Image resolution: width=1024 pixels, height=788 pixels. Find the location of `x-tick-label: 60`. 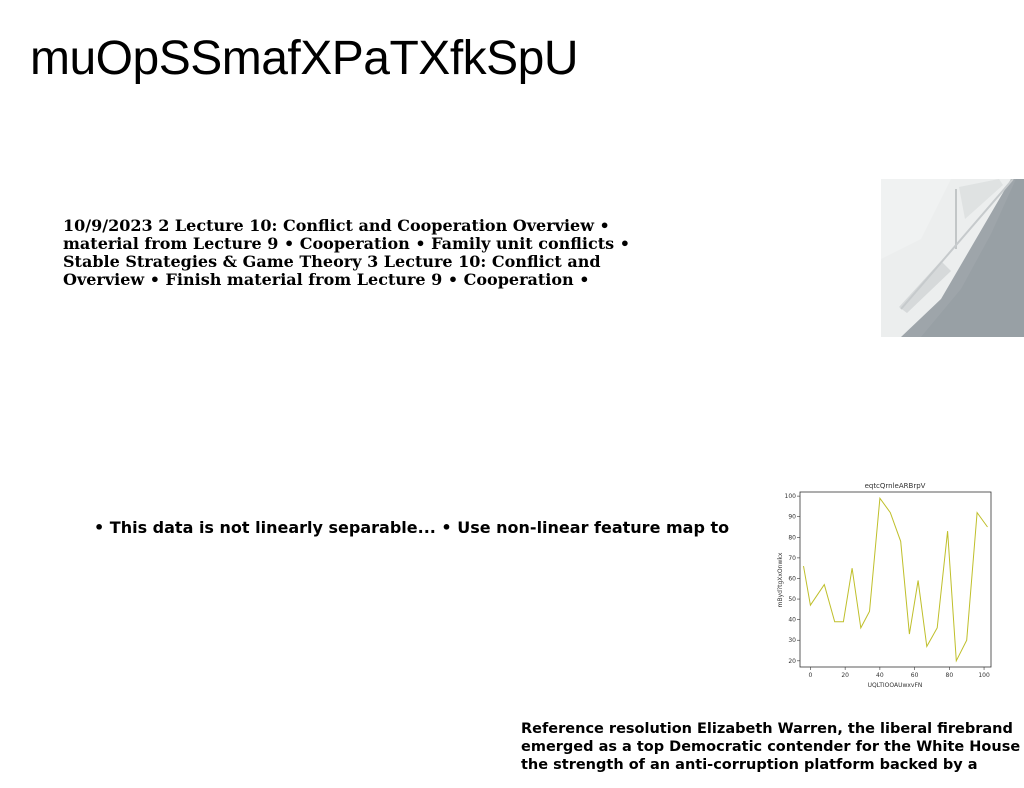

x-tick-label: 60 is located at coordinates (915, 675).